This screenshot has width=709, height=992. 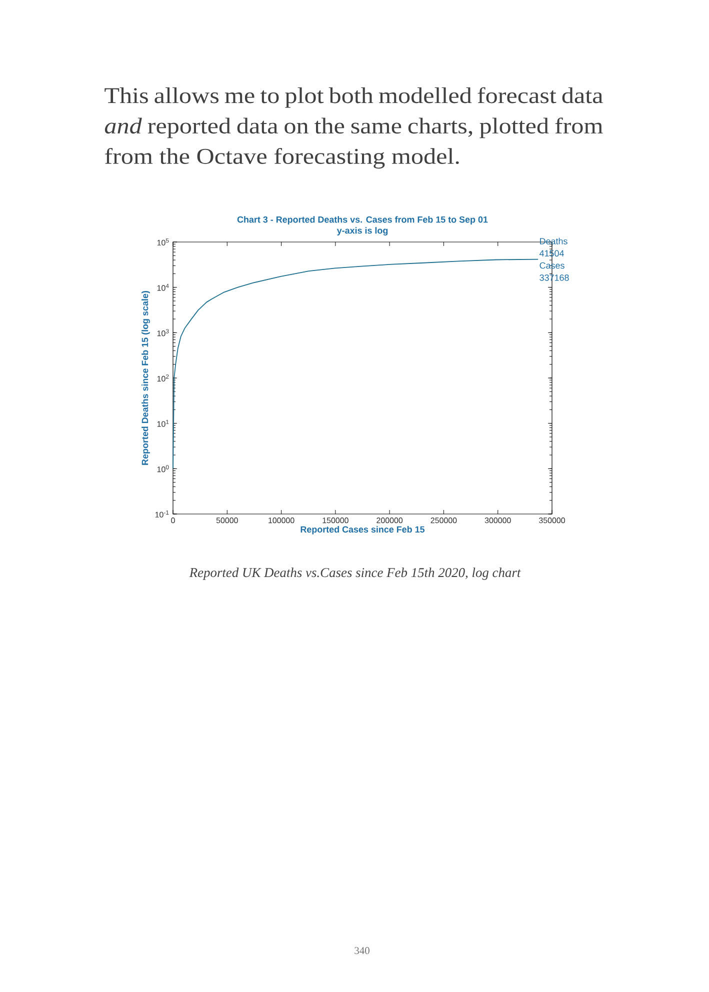 What do you see at coordinates (355, 364) in the screenshot?
I see `line-series` at bounding box center [355, 364].